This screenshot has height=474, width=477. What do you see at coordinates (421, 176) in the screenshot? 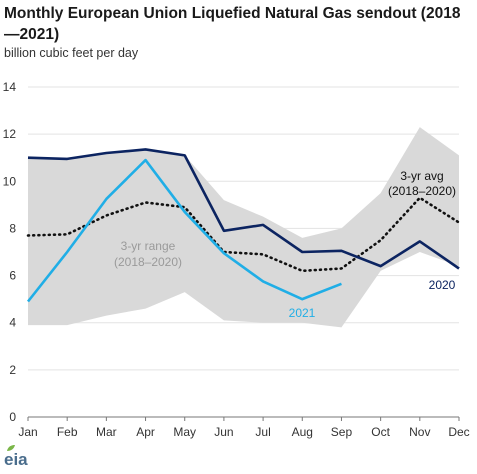
I see `avg-series-label: 3-yr avg` at bounding box center [421, 176].